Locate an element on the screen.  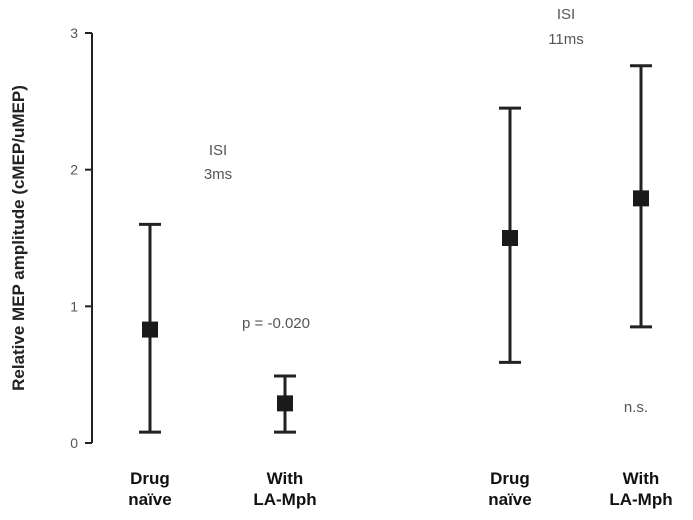
annotation-text: n.s. is located at coordinates (636, 407).